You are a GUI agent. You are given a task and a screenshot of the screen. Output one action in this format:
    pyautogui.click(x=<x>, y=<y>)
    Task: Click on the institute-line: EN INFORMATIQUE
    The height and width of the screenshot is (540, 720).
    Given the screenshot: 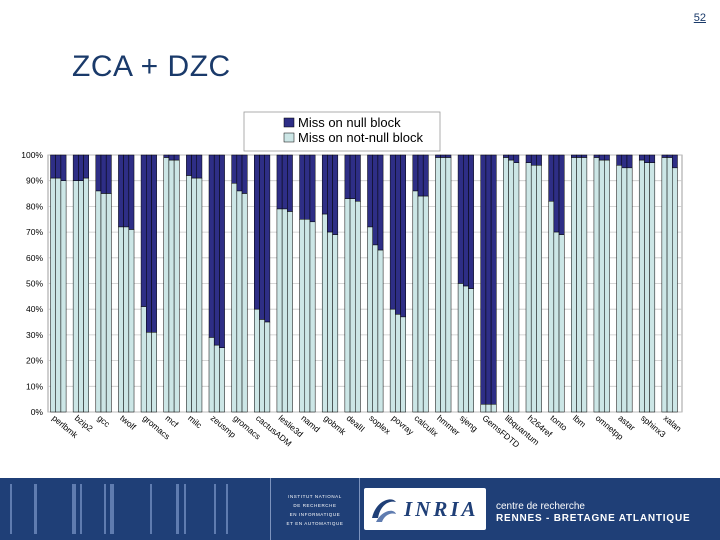 What is the action you would take?
    pyautogui.click(x=315, y=514)
    